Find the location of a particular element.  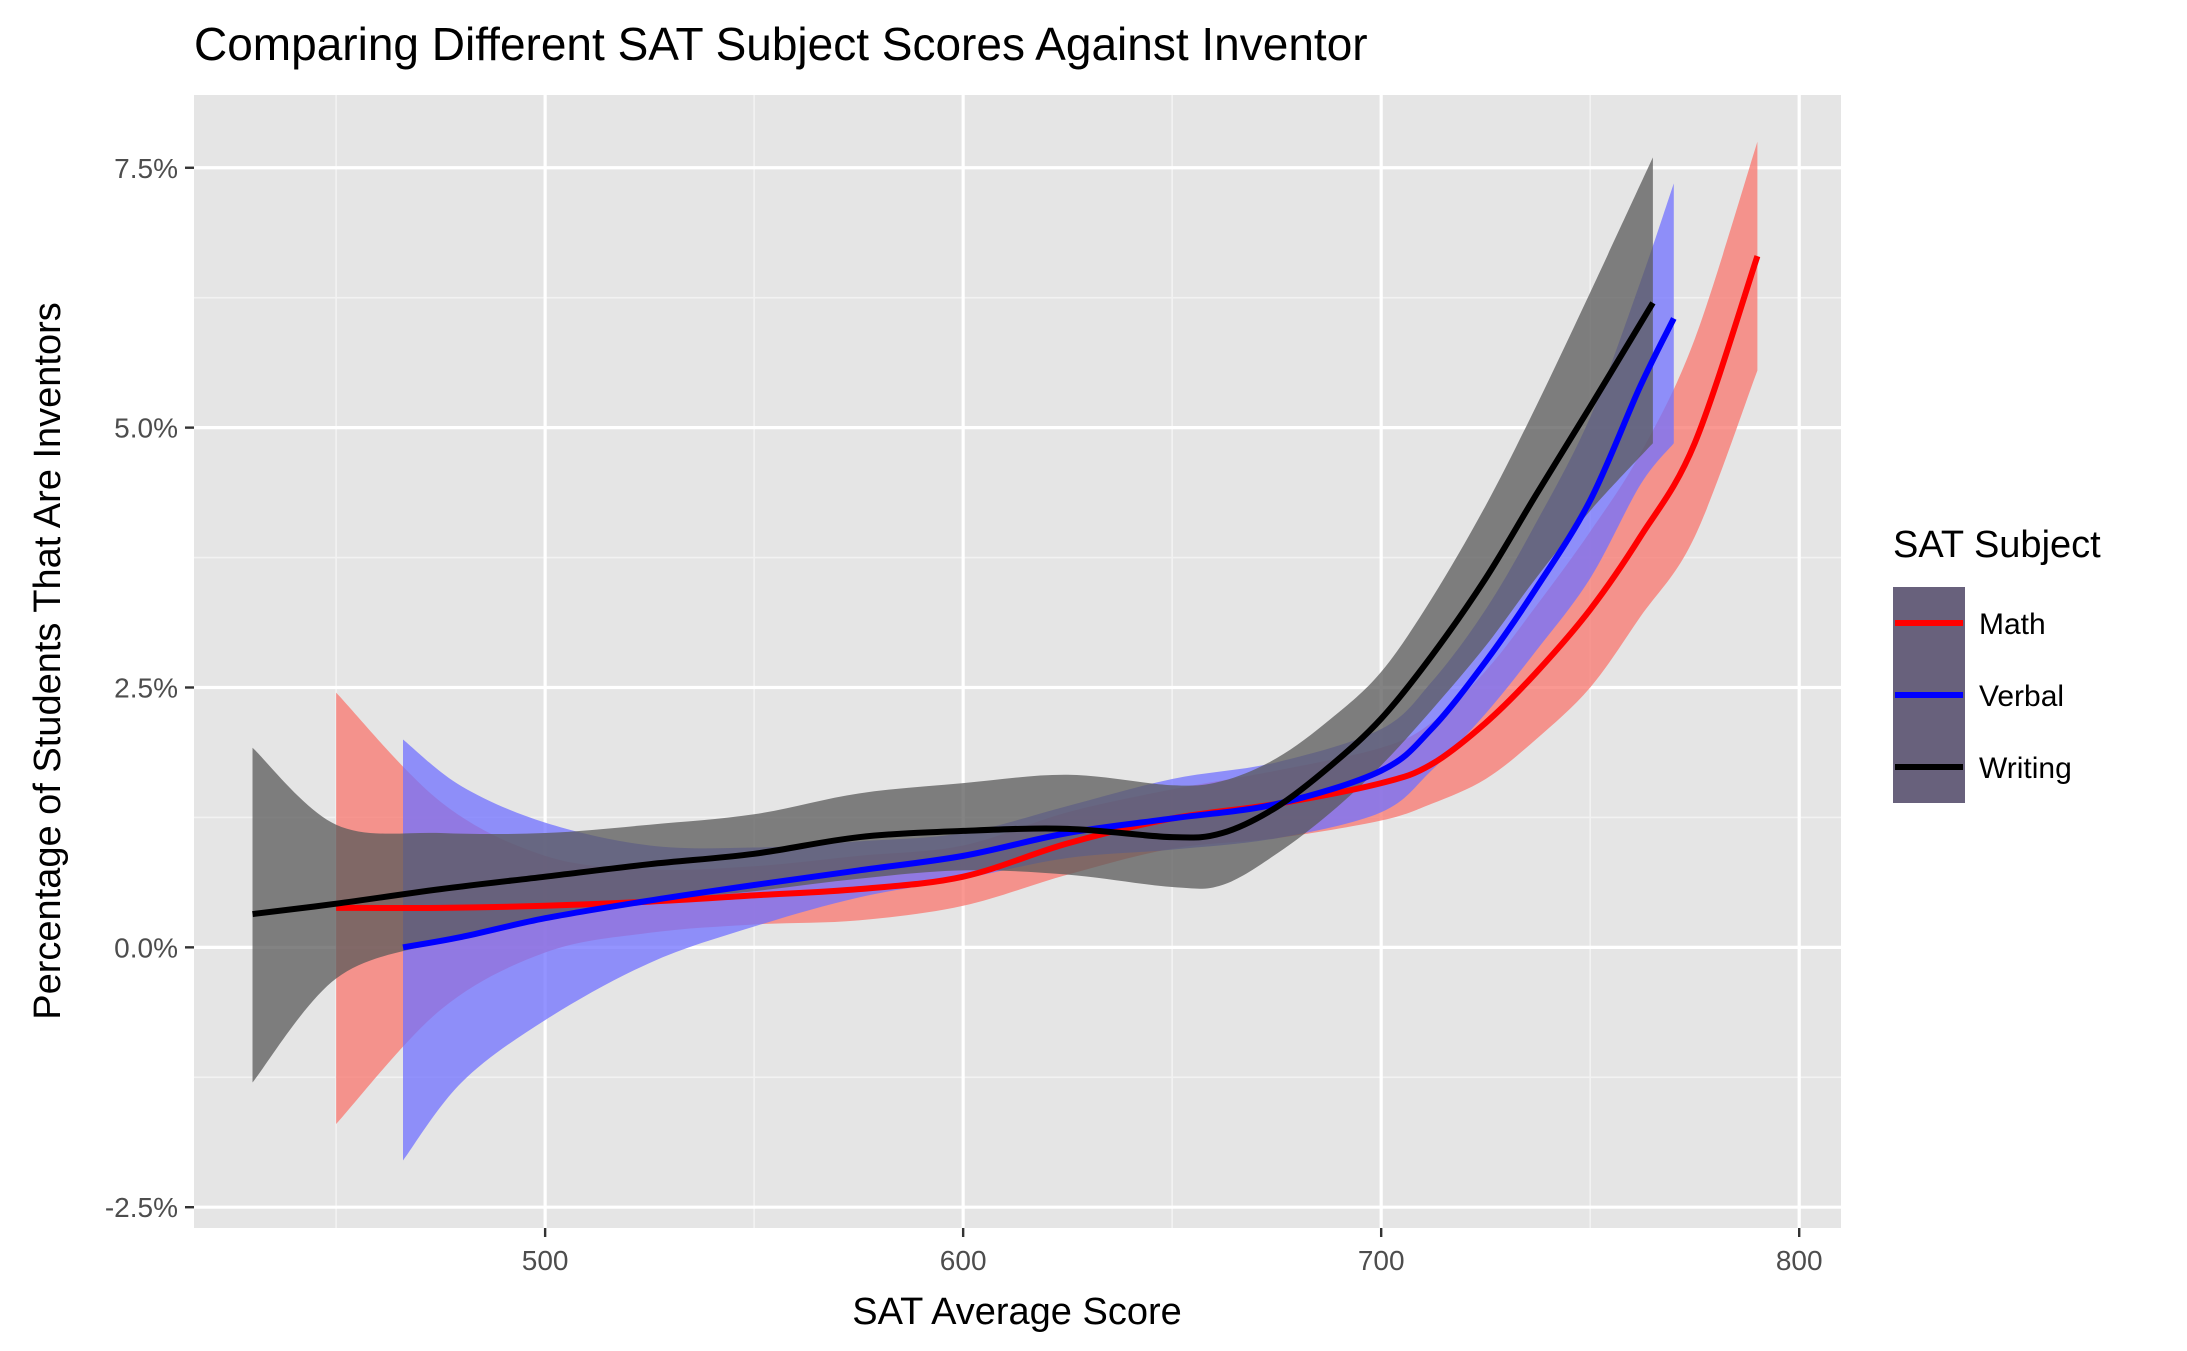

y-tick-label: 5.0% is located at coordinates (146, 428).